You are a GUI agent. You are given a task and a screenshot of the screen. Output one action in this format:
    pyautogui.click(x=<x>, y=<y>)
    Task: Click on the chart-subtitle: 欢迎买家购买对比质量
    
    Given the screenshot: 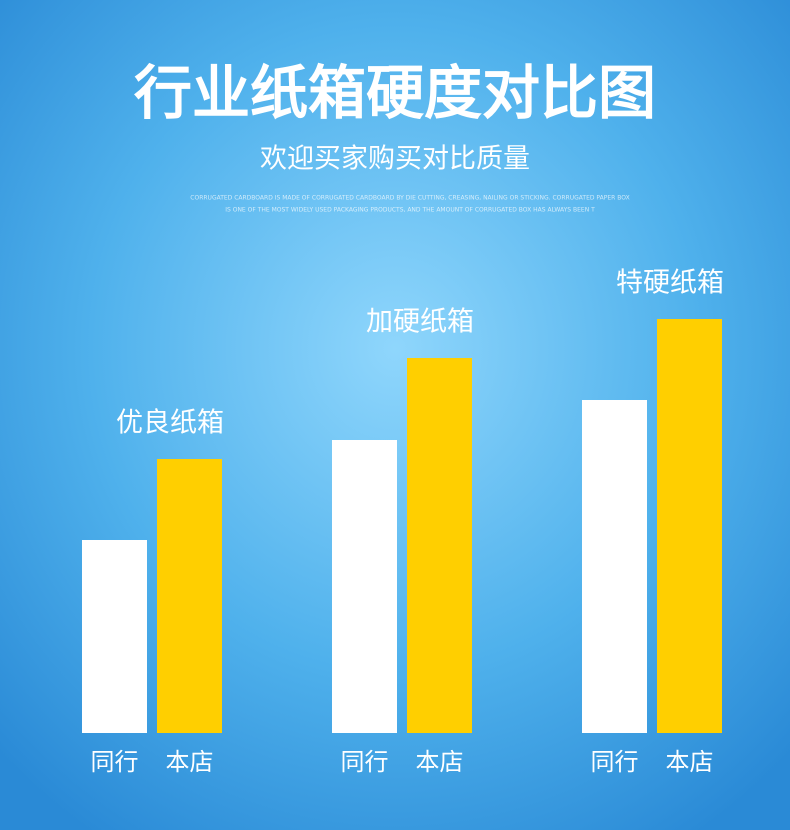 What is the action you would take?
    pyautogui.click(x=395, y=159)
    